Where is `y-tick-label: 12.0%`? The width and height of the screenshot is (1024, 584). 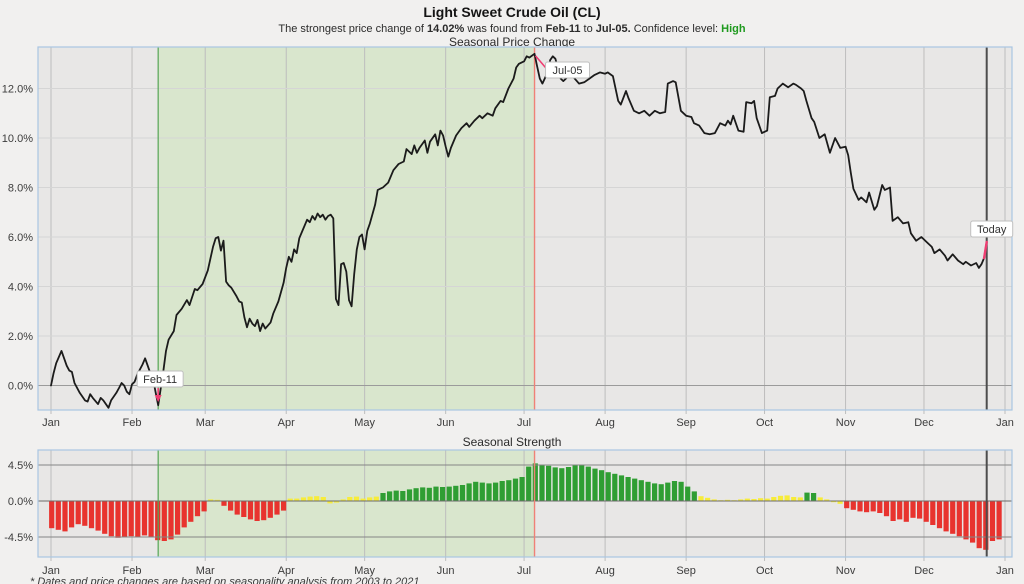 y-tick-label: 12.0% is located at coordinates (17, 90).